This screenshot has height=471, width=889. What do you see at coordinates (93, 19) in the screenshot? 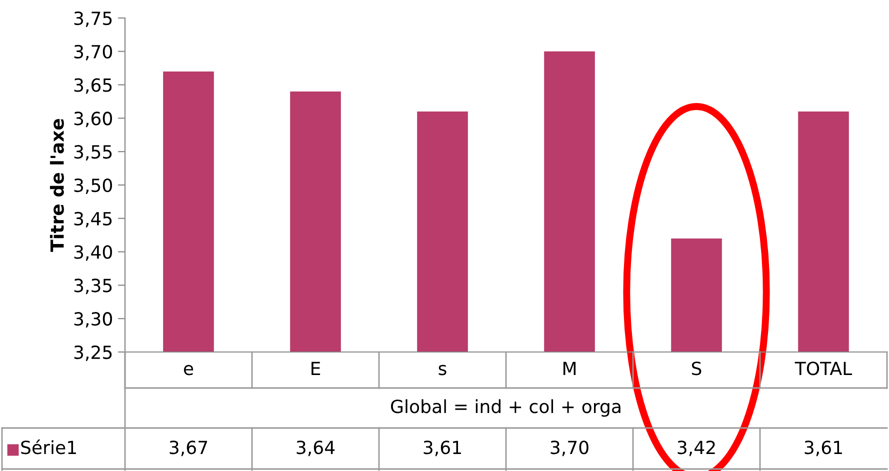
I see `y-tick-label: 3,75` at bounding box center [93, 19].